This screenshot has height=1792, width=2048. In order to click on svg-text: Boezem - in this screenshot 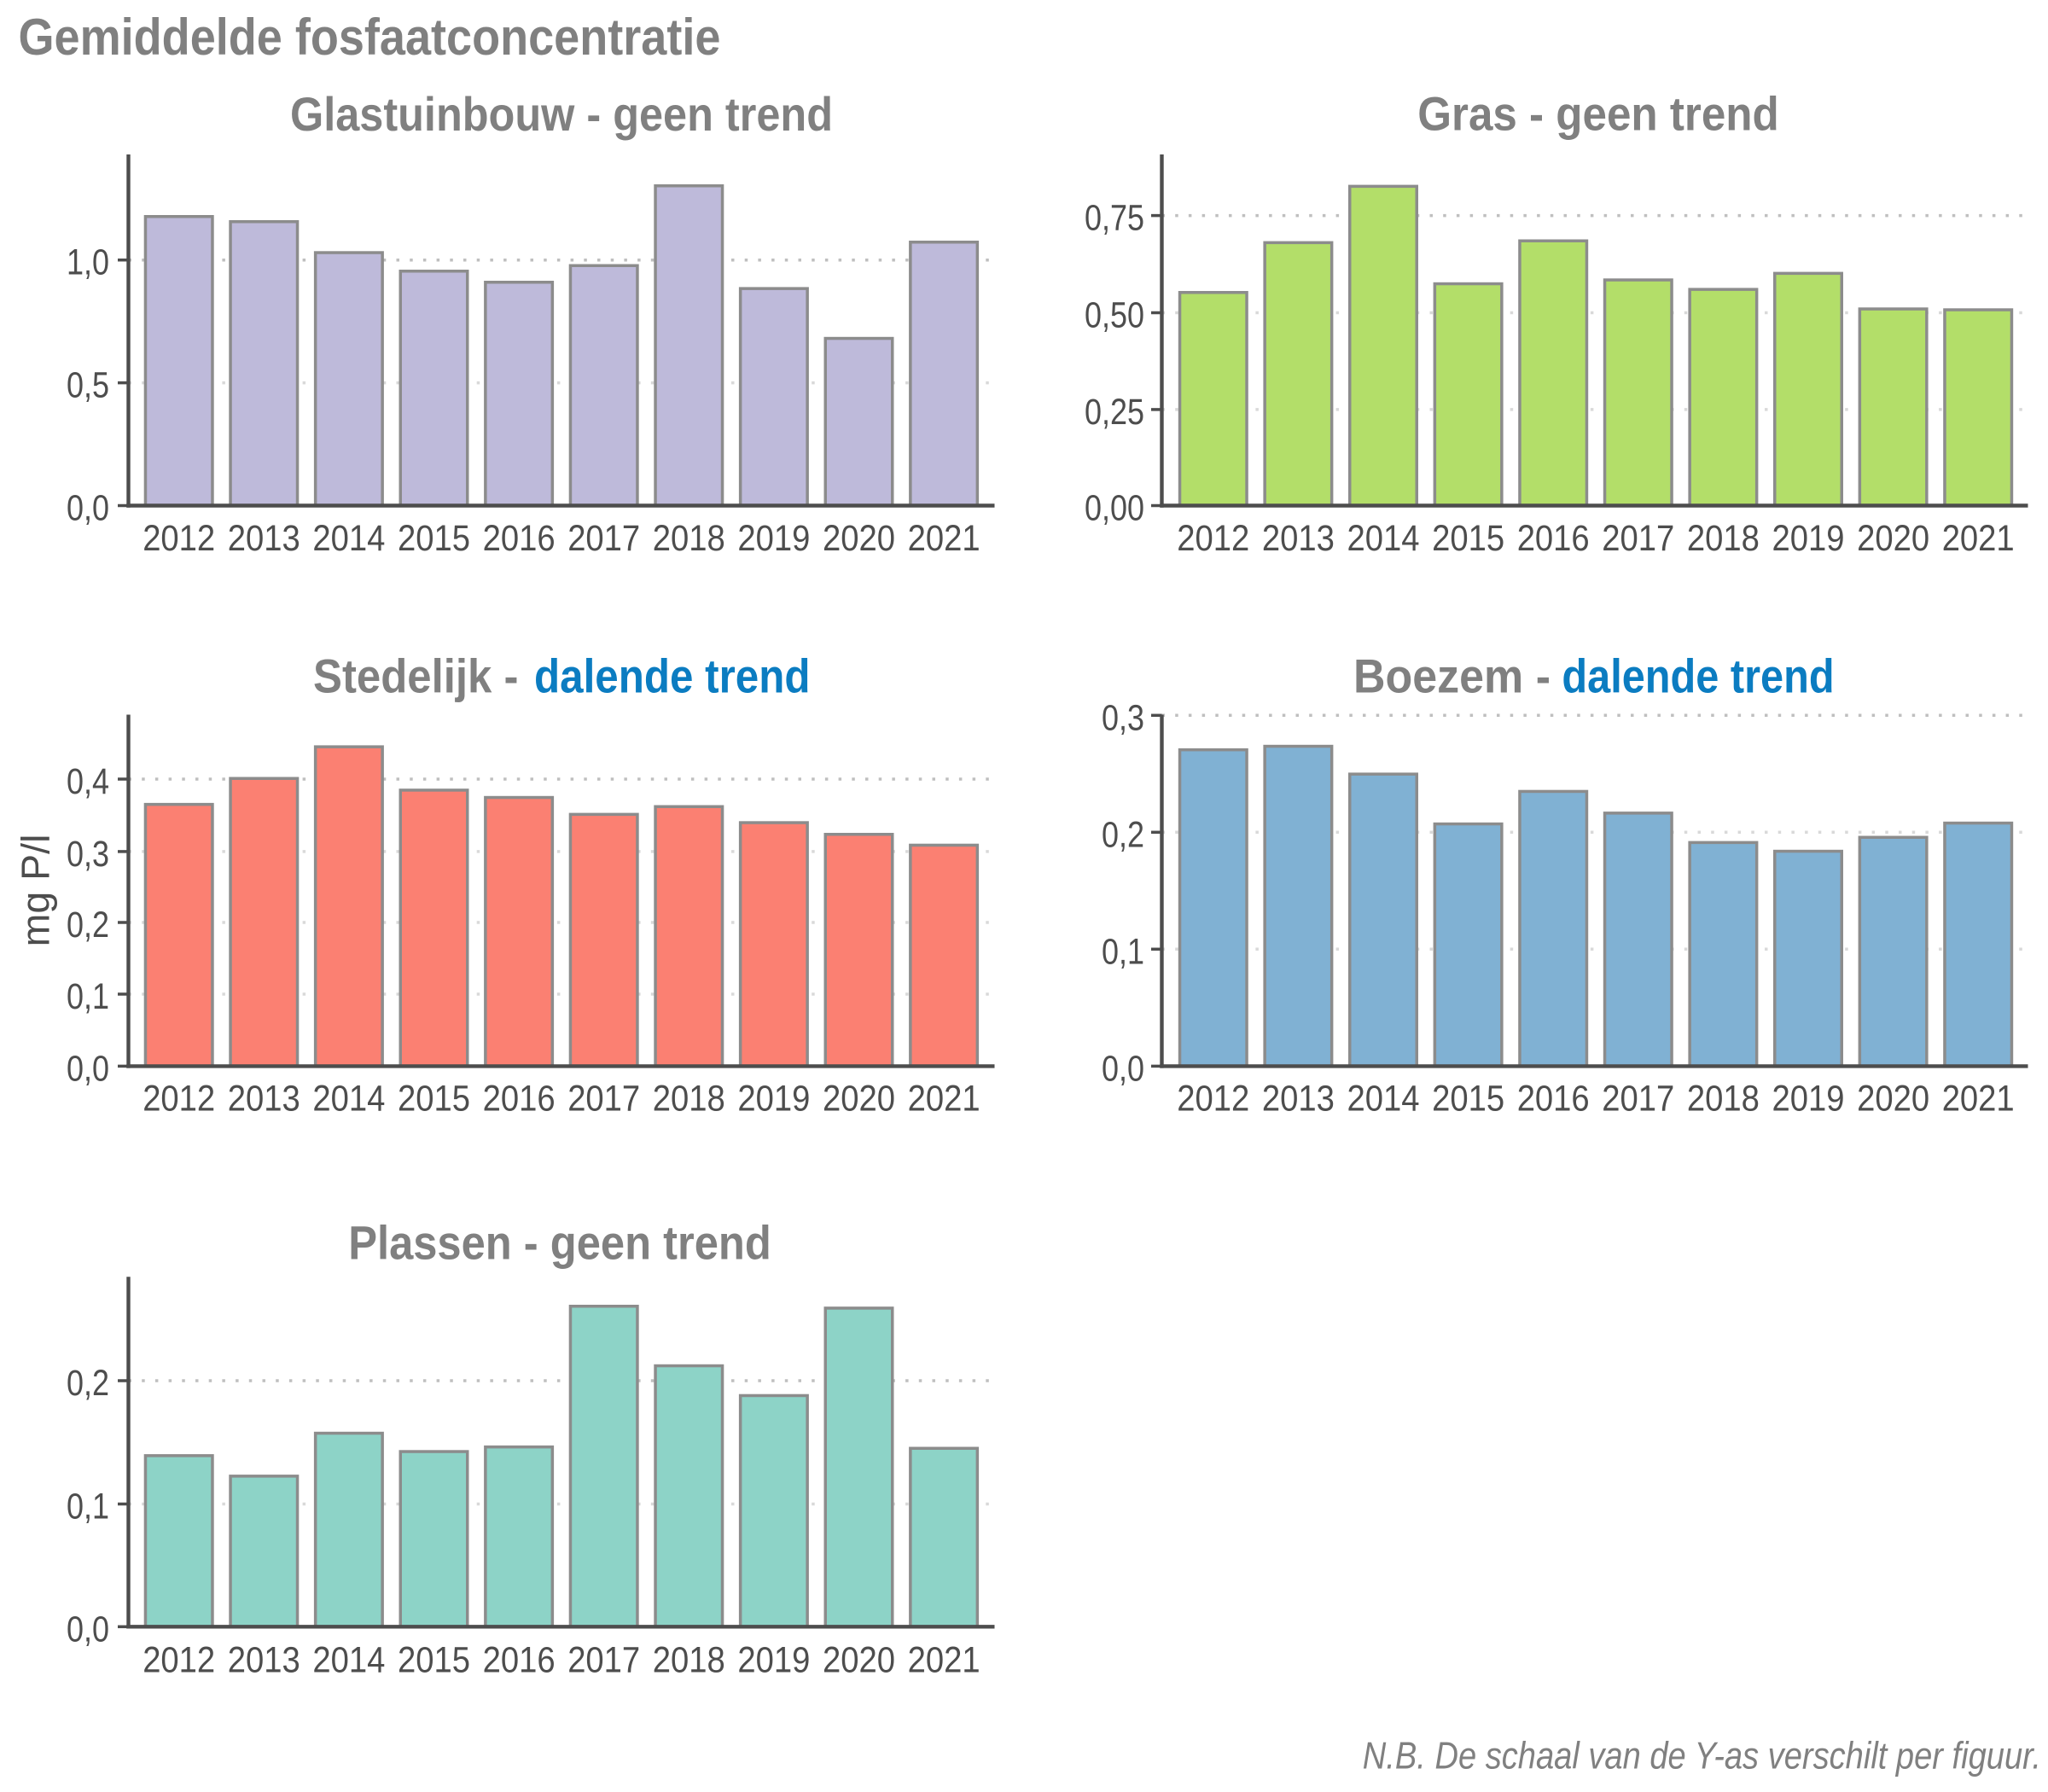, I will do `click(1452, 676)`.